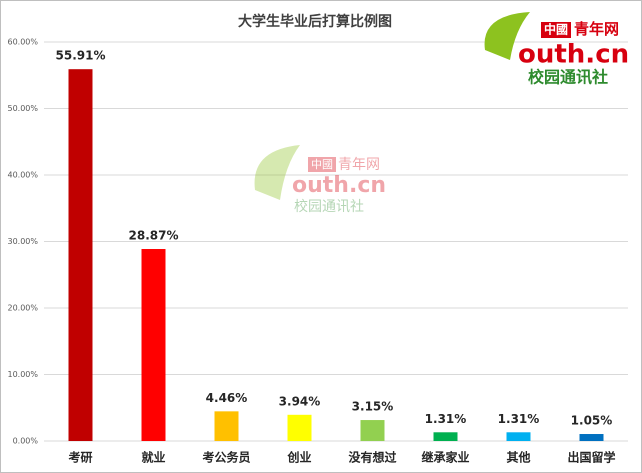 This screenshot has height=473, width=642. Describe the element at coordinates (518, 457) in the screenshot. I see `x-tick-label: 其他` at that location.